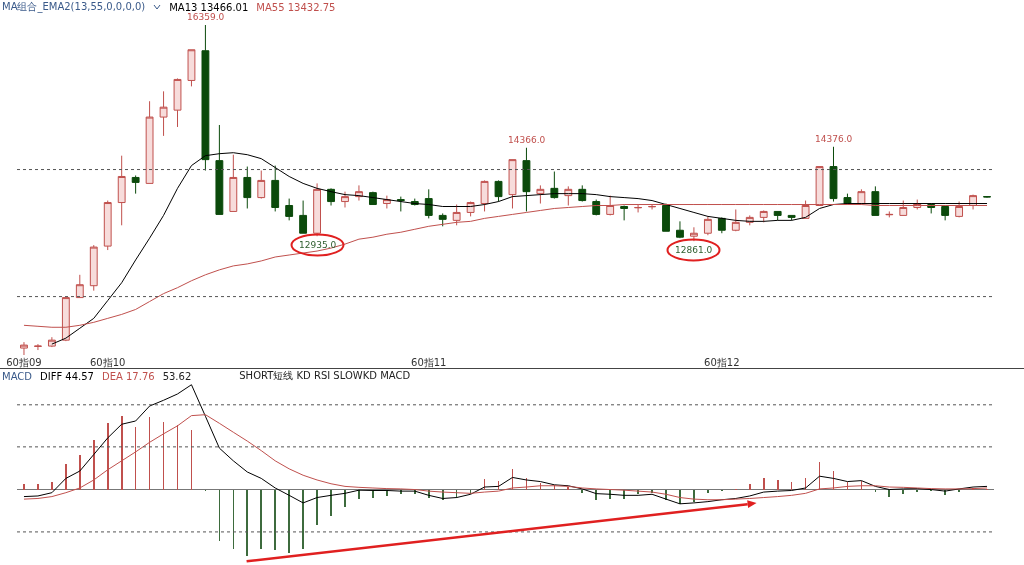 Image resolution: width=1024 pixels, height=565 pixels. Describe the element at coordinates (66, 376) in the screenshot. I see `text: DIFF 44.57` at that location.